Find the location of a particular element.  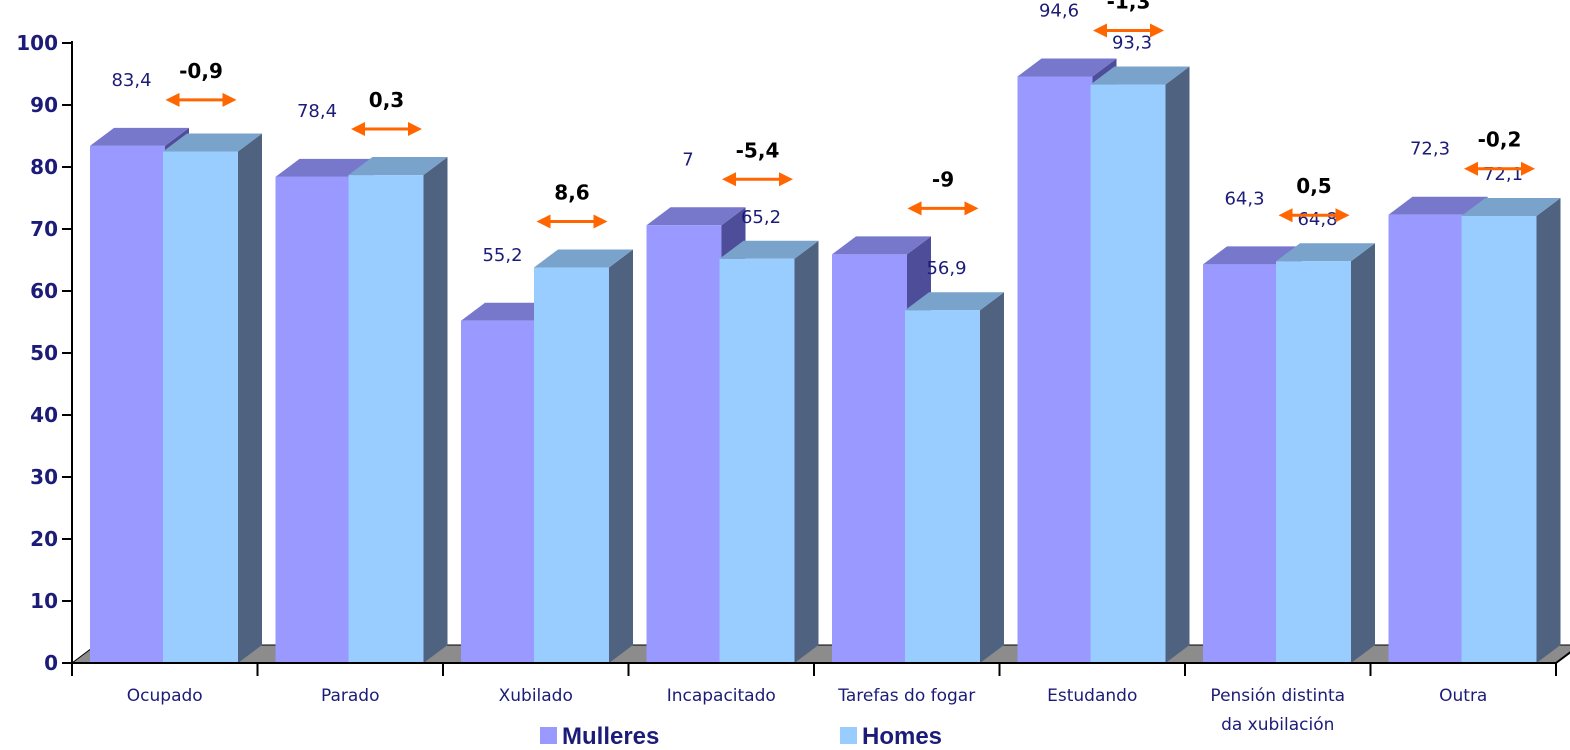

category-label: Estudando is located at coordinates (1092, 696).